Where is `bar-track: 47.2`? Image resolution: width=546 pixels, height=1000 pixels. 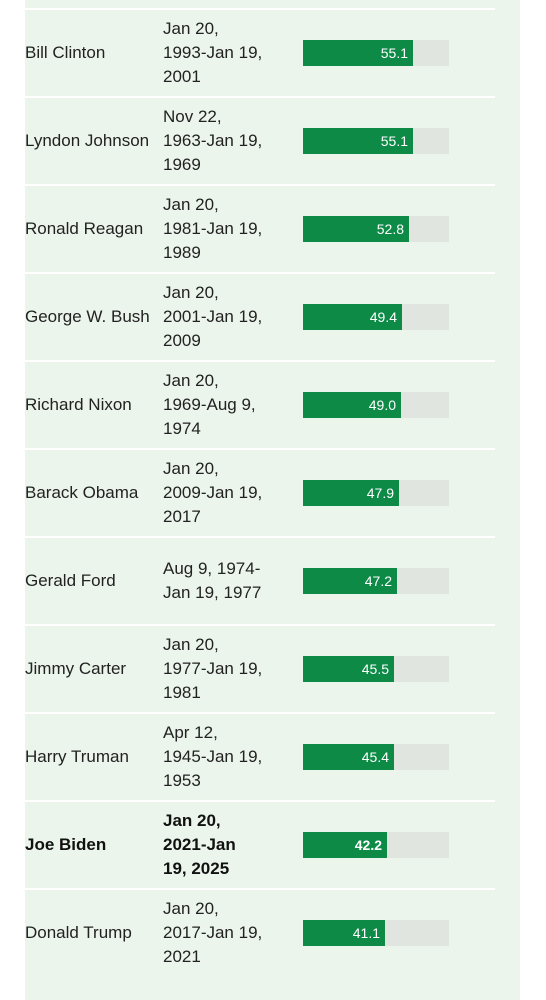
bar-track: 47.2 is located at coordinates (376, 581).